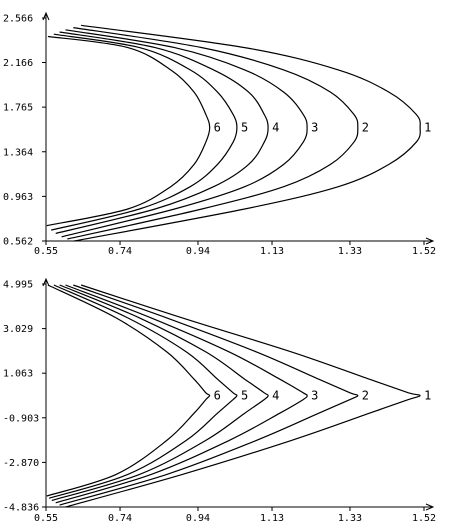 The width and height of the screenshot is (454, 529). What do you see at coordinates (18, 197) in the screenshot?
I see `y-tick-label: 0.963` at bounding box center [18, 197].